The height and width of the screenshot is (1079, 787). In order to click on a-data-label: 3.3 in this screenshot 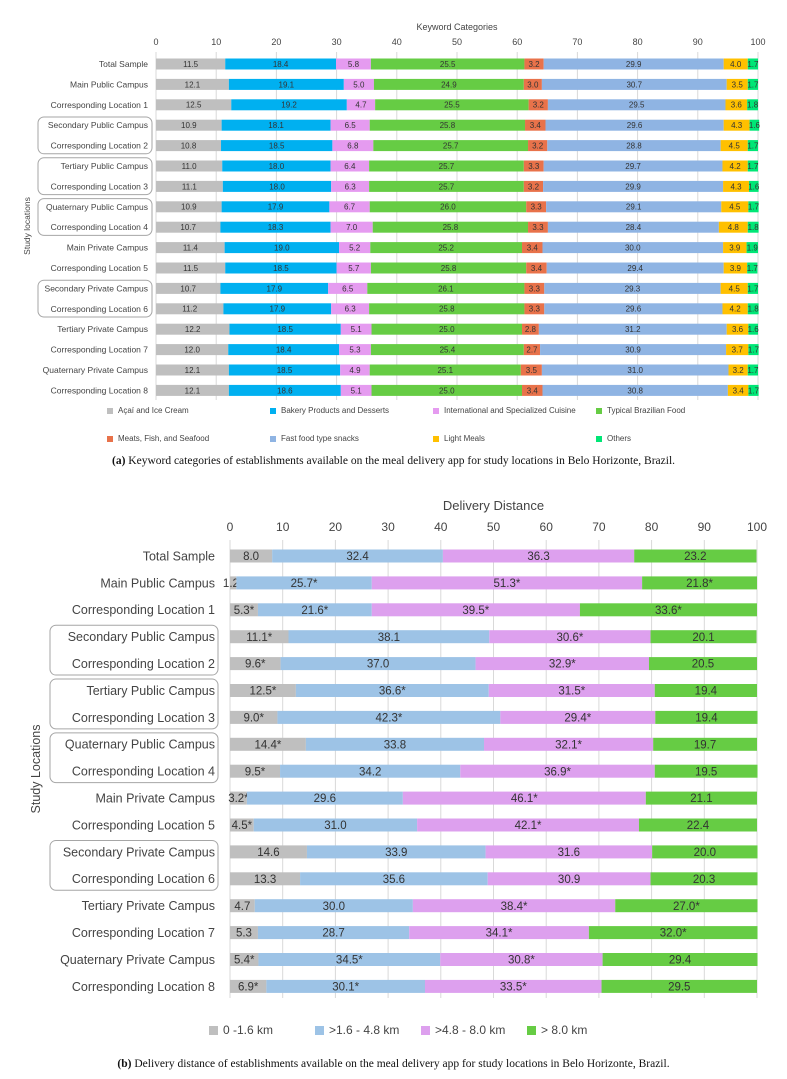, I will do `click(538, 227)`.